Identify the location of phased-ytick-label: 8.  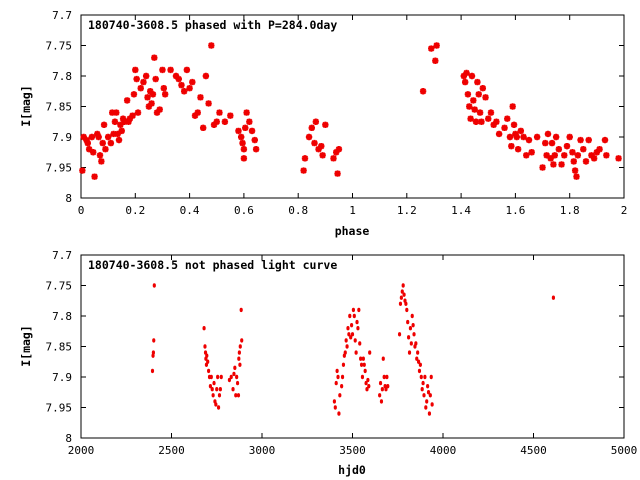
(68, 198).